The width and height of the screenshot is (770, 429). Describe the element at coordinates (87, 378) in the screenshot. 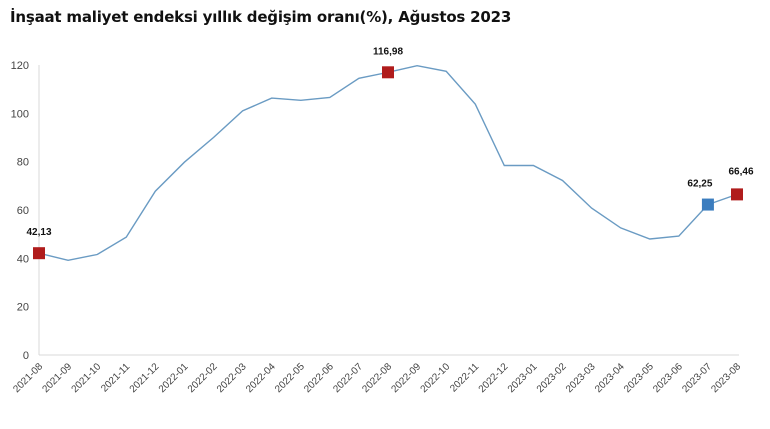

I see `x-tick-label: 2021-10` at that location.